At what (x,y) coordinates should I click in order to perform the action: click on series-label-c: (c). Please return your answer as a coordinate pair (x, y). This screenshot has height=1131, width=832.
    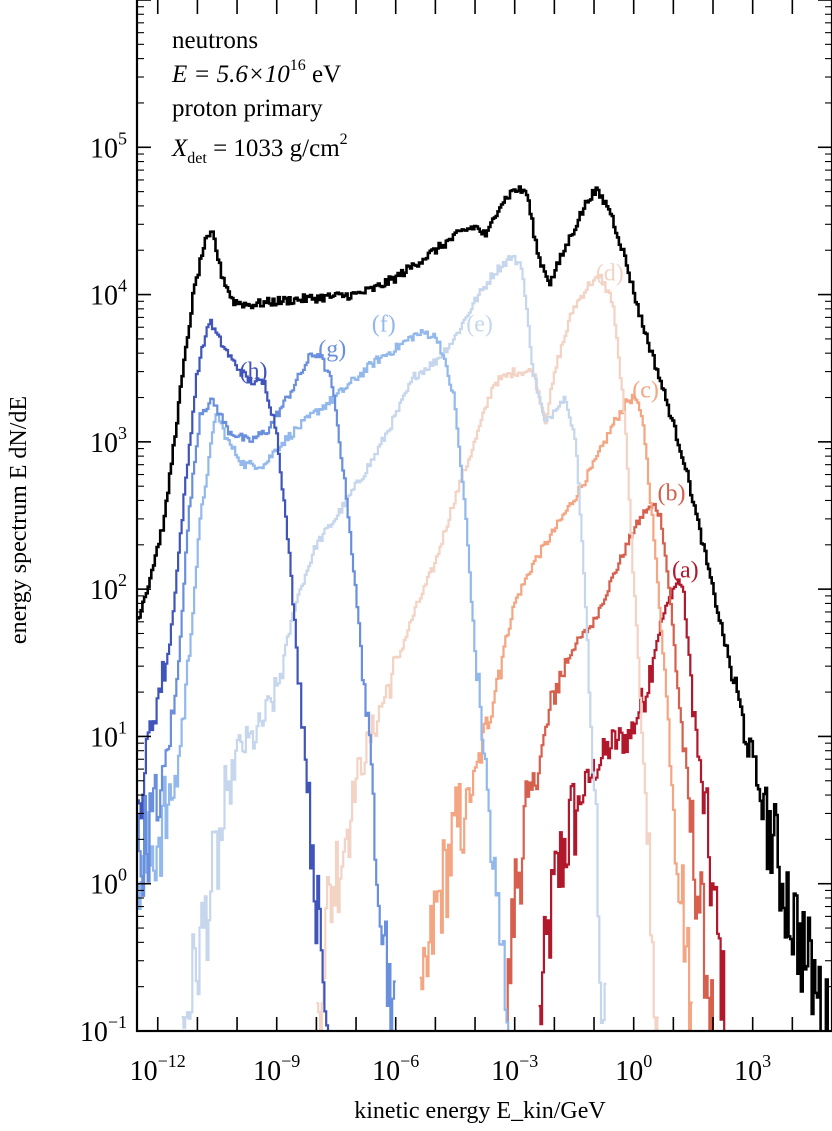
    Looking at the image, I should click on (645, 391).